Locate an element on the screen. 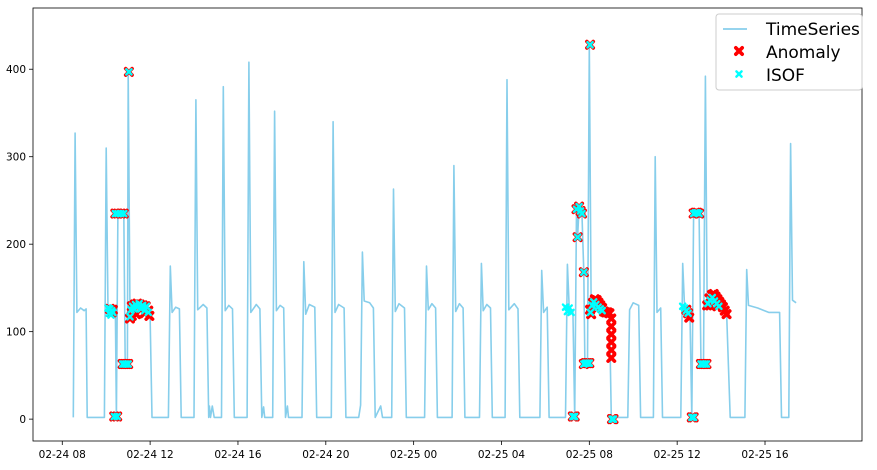 The height and width of the screenshot is (470, 877). y-tick-label: 100 is located at coordinates (16, 333).